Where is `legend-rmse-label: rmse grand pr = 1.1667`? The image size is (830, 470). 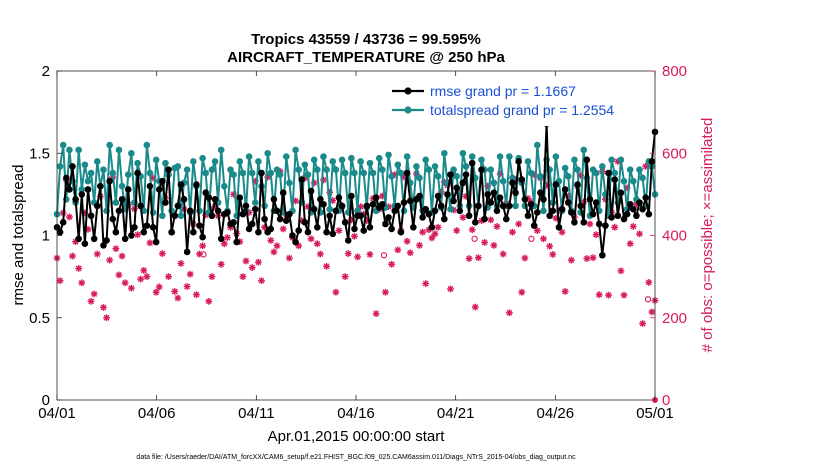
legend-rmse-label: rmse grand pr = 1.1667 is located at coordinates (503, 91).